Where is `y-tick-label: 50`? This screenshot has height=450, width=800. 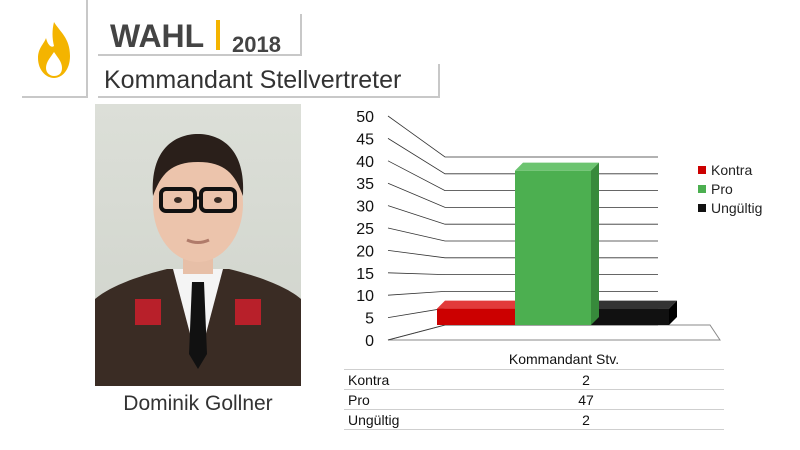
y-tick-label: 50 is located at coordinates (365, 117).